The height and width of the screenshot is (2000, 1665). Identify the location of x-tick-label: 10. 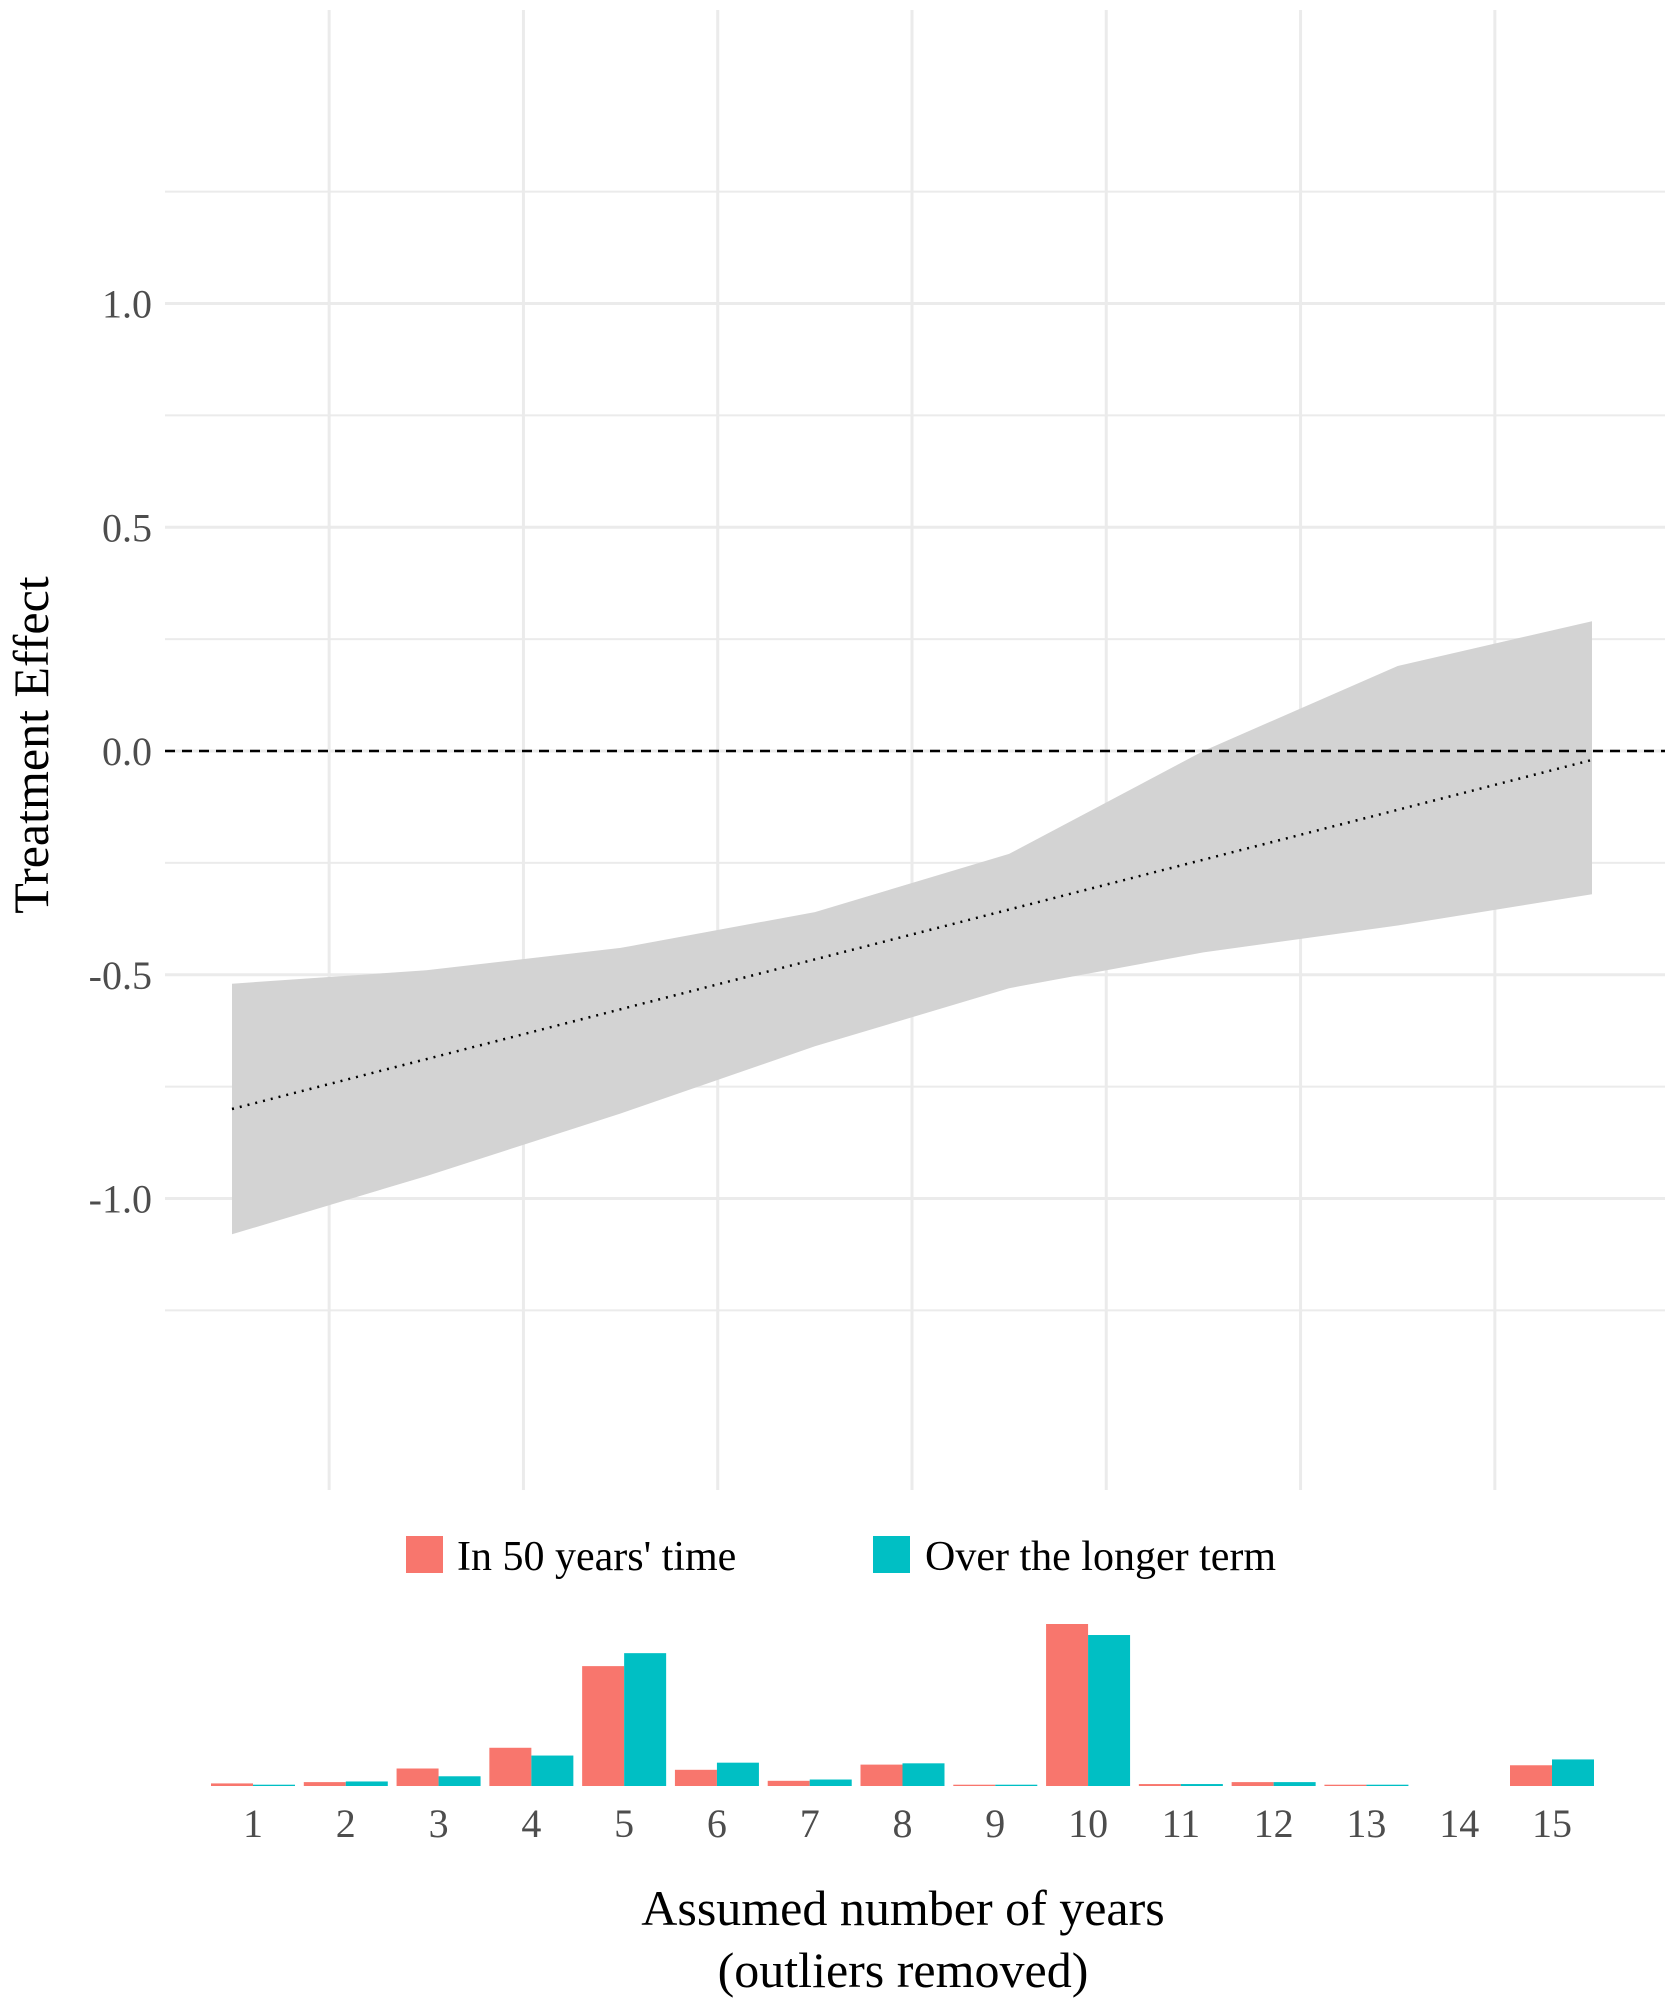
(1088, 1823).